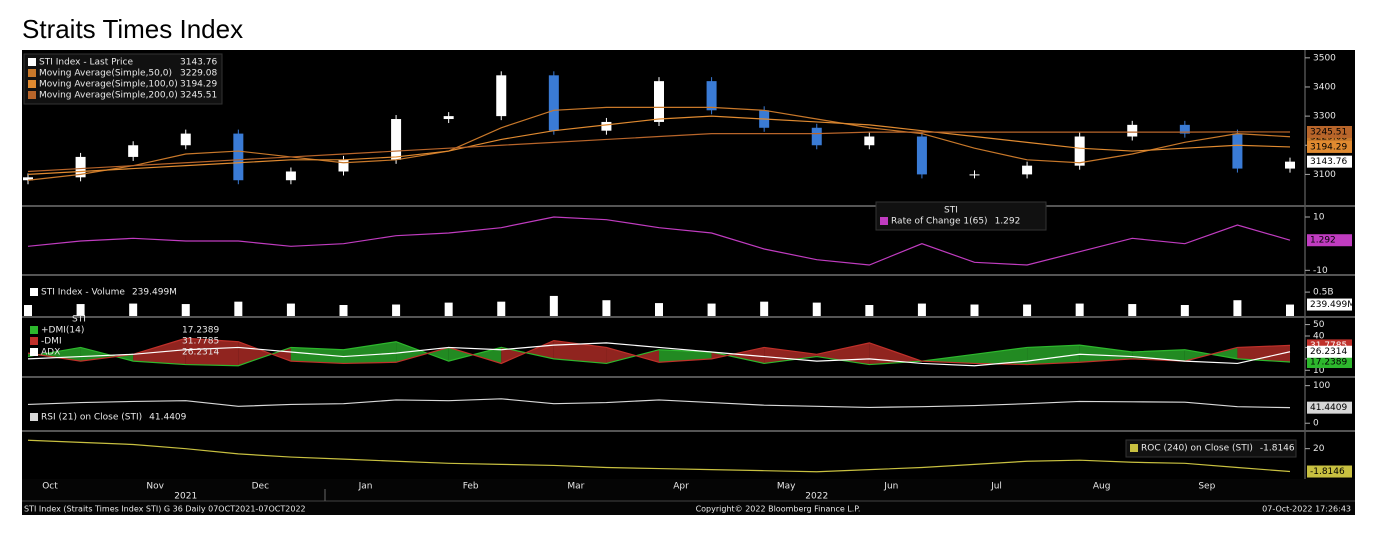 This screenshot has width=1377, height=541. I want to click on last-value-label: 3194.29, so click(1328, 147).